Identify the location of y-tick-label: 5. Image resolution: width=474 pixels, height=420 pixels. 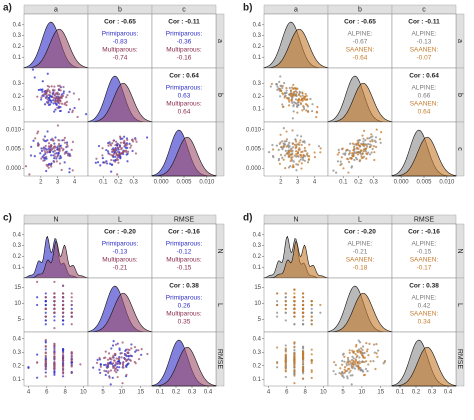
(260, 320).